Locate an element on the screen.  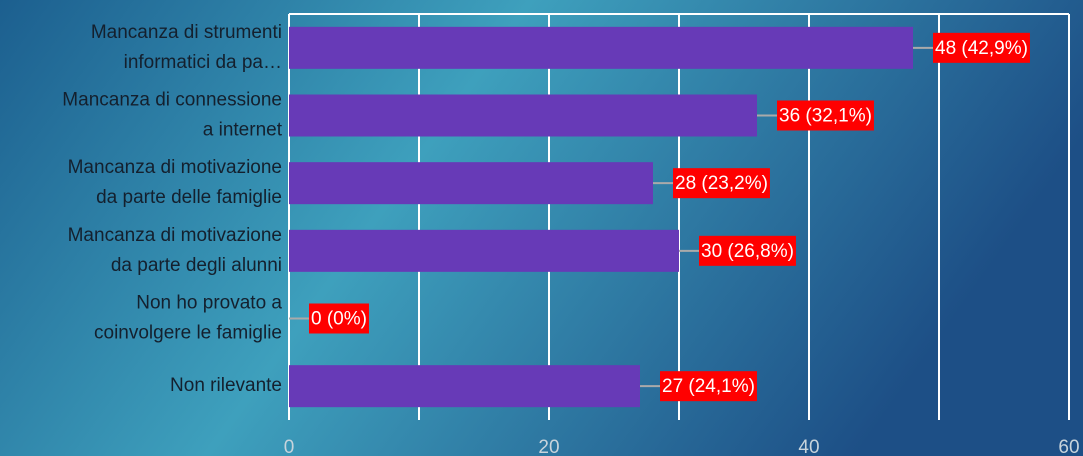
value-label: 48 (42,9%) is located at coordinates (981, 48).